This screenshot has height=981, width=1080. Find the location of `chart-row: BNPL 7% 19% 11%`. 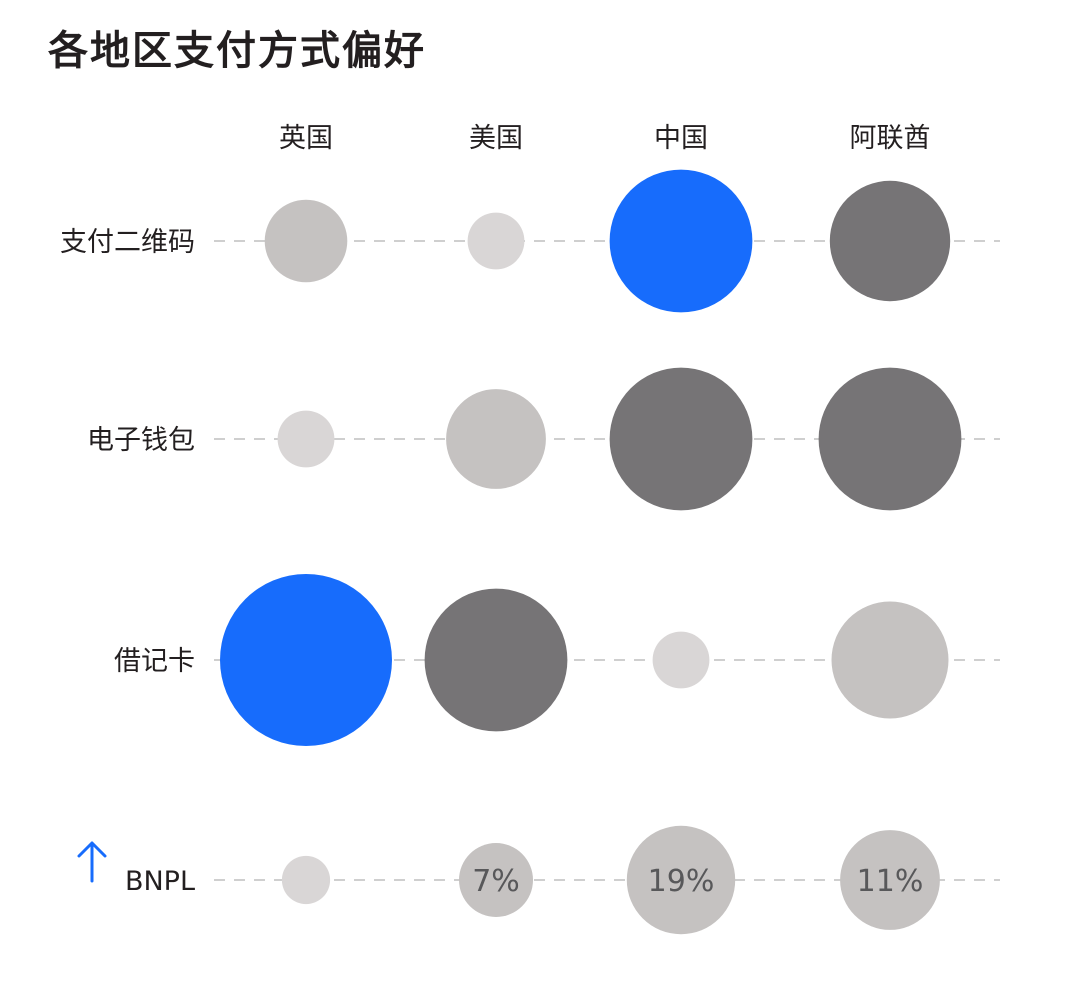

chart-row: BNPL 7% 19% 11% is located at coordinates (538, 880).